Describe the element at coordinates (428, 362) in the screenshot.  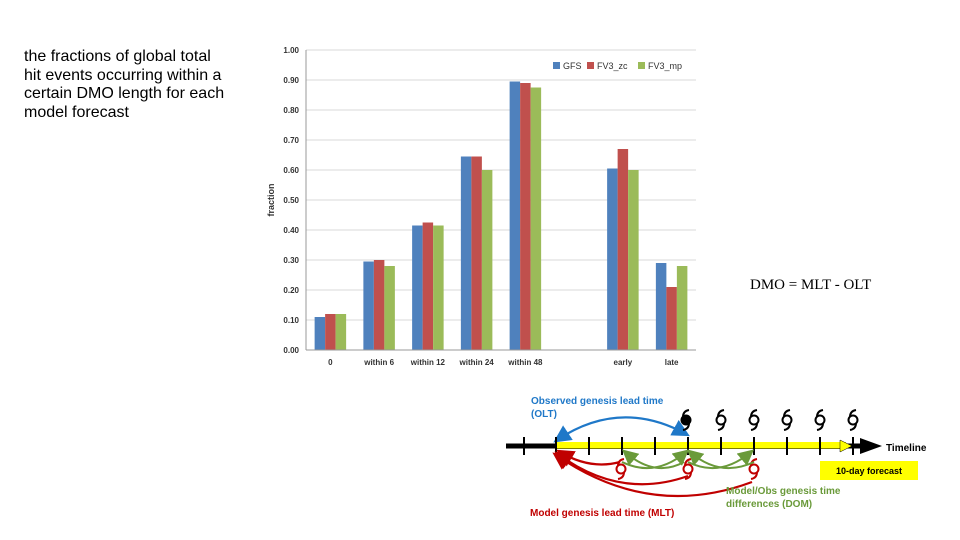
I see `x-tick-label: within 12` at that location.